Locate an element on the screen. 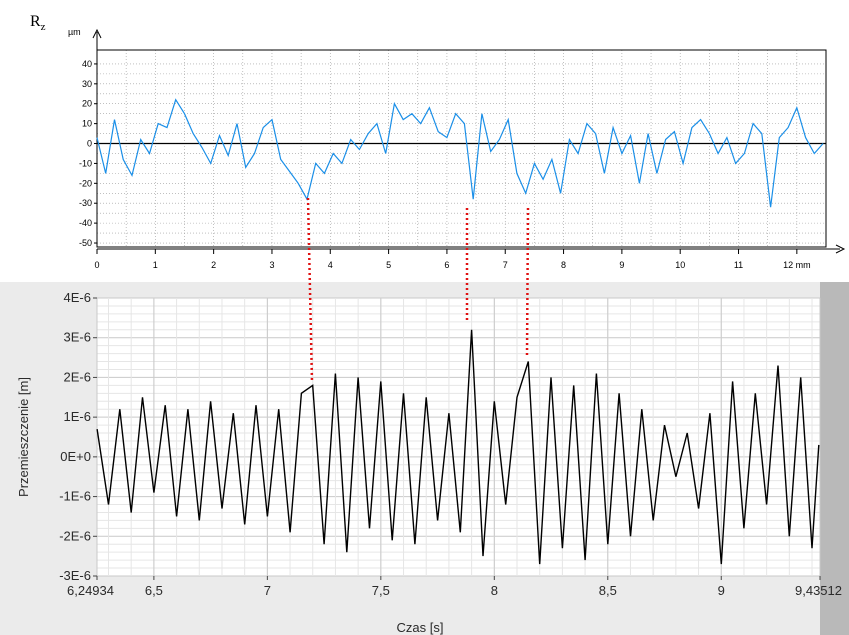  top-y-tick-label: 0 is located at coordinates (89, 144).